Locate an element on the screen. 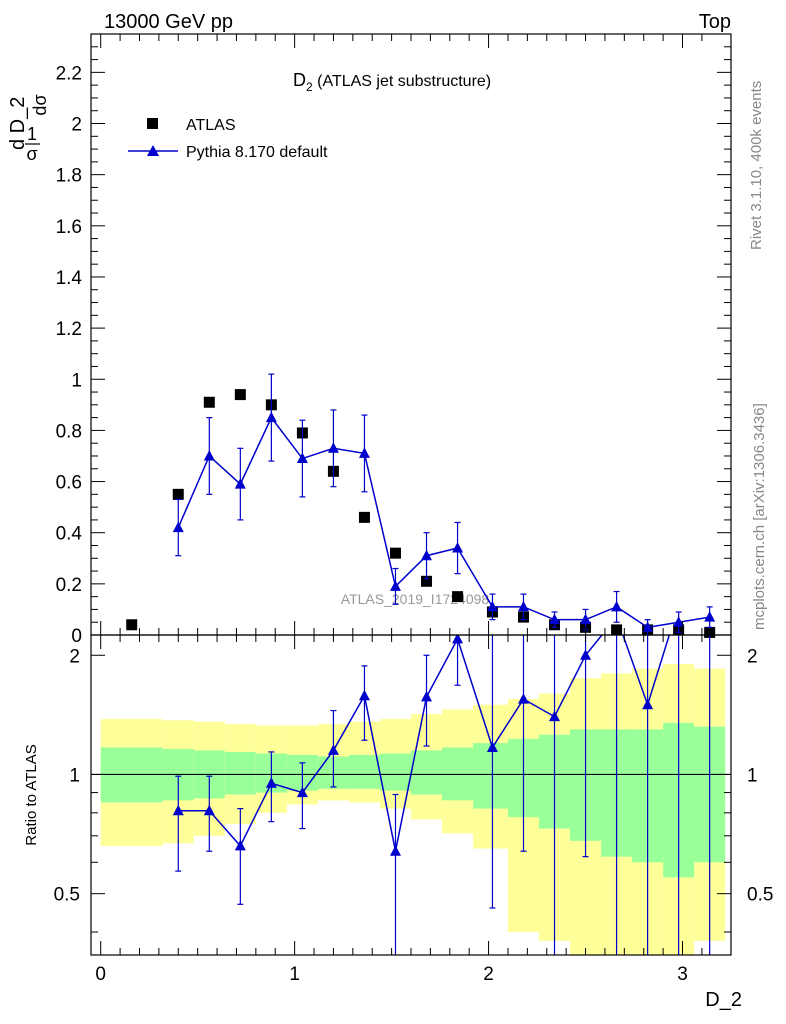 This screenshot has height=1024, width=786. y-tick-label-main-1: 1 is located at coordinates (76, 380).